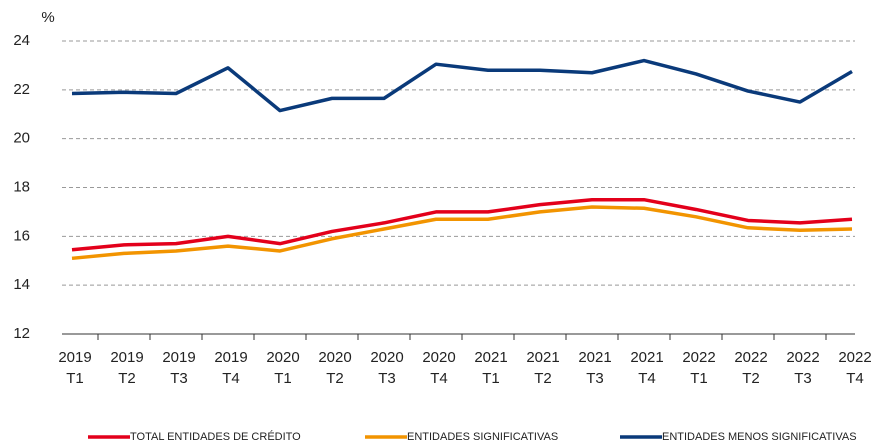 The image size is (875, 446). Describe the element at coordinates (751, 368) in the screenshot. I see `x-tick-label: 2022 T2` at that location.